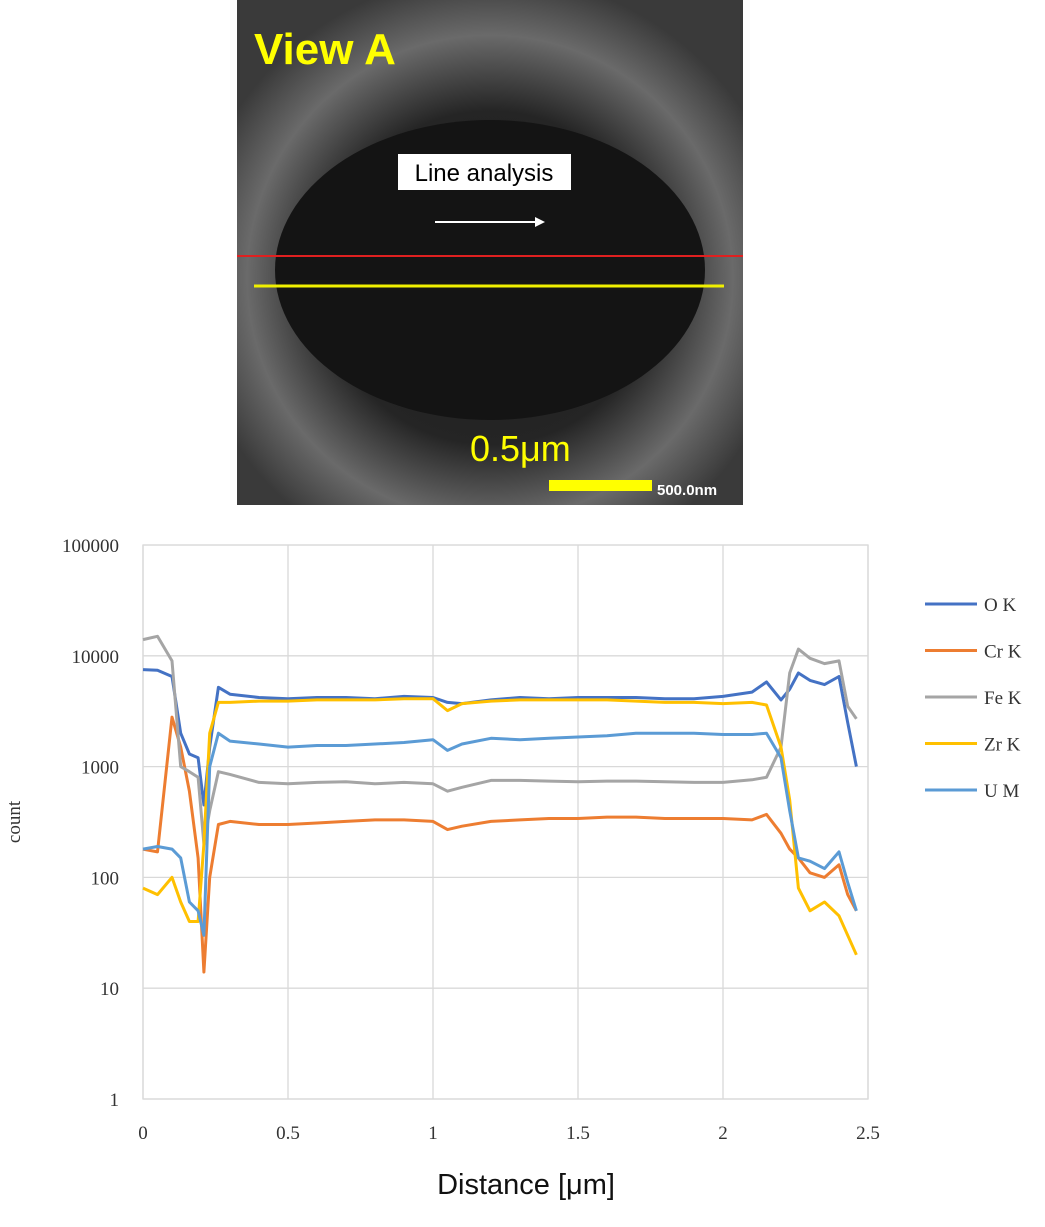  I want to click on y-axis-label: count, so click(14, 821).